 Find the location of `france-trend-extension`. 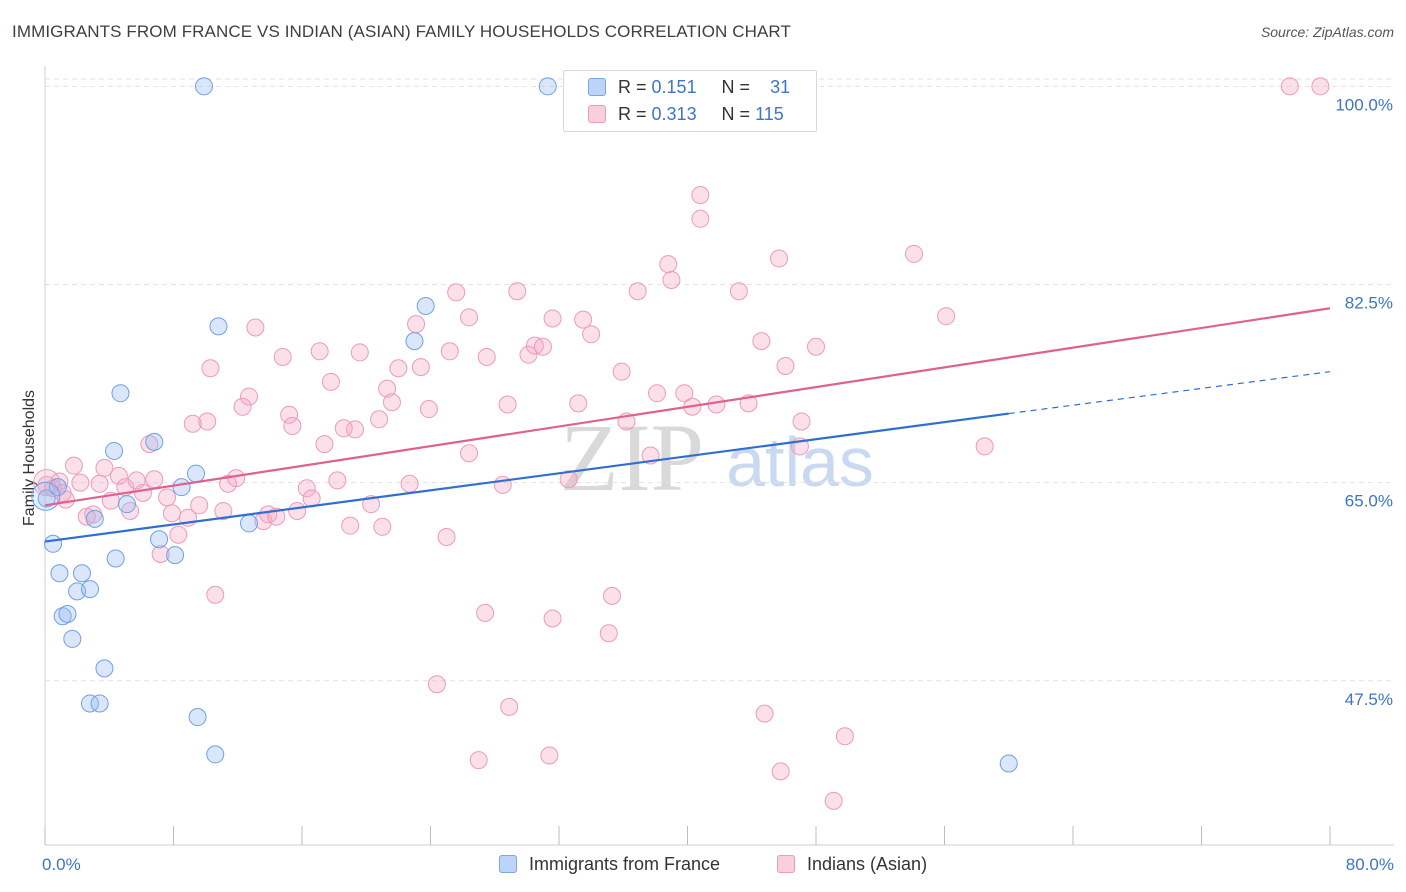

france-trend-extension is located at coordinates (1169, 393).